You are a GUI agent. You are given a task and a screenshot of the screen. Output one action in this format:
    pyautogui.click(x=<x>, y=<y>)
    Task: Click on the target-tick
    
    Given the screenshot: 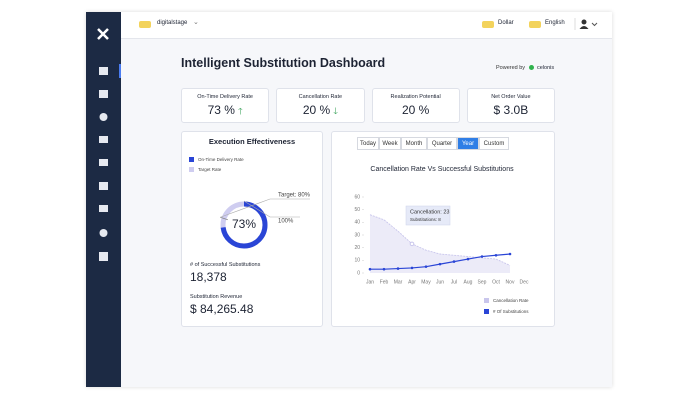 What is the action you would take?
    pyautogui.click(x=224, y=218)
    